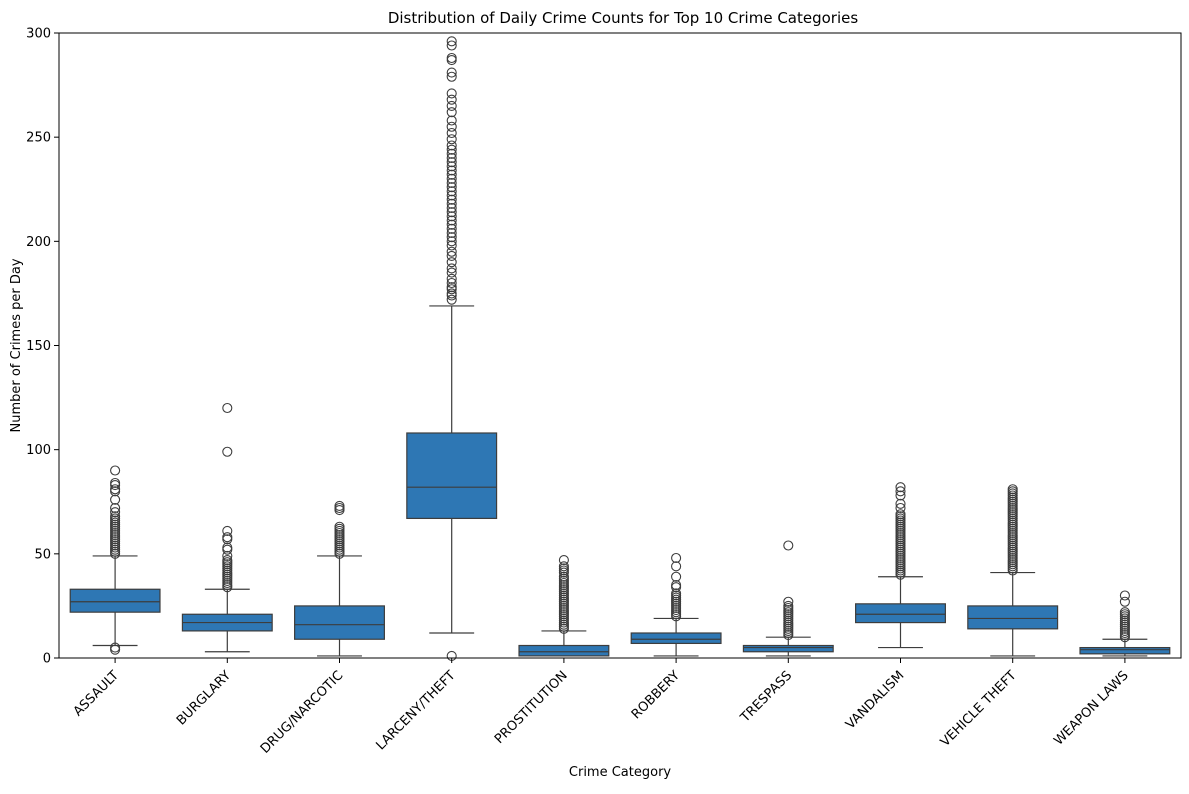  I want to click on y-tick-label: 200, so click(38, 242).